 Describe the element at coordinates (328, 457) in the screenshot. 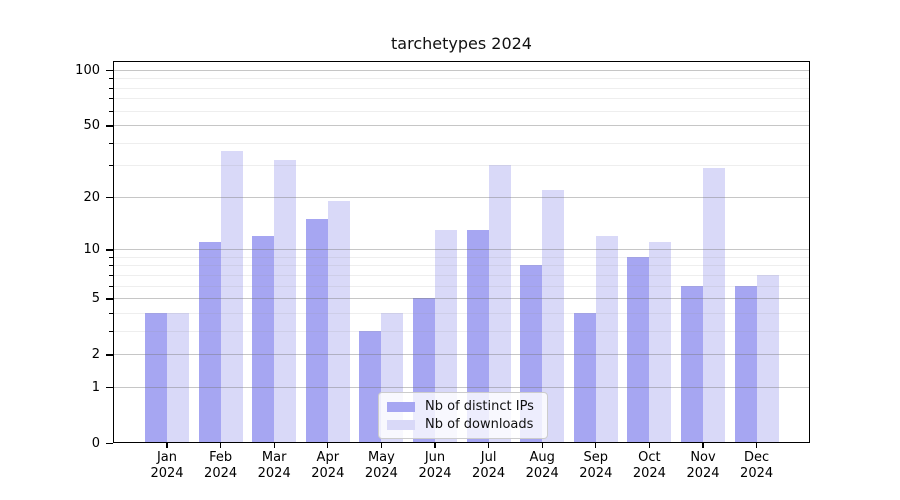

I see `x-tick-month: Apr` at that location.